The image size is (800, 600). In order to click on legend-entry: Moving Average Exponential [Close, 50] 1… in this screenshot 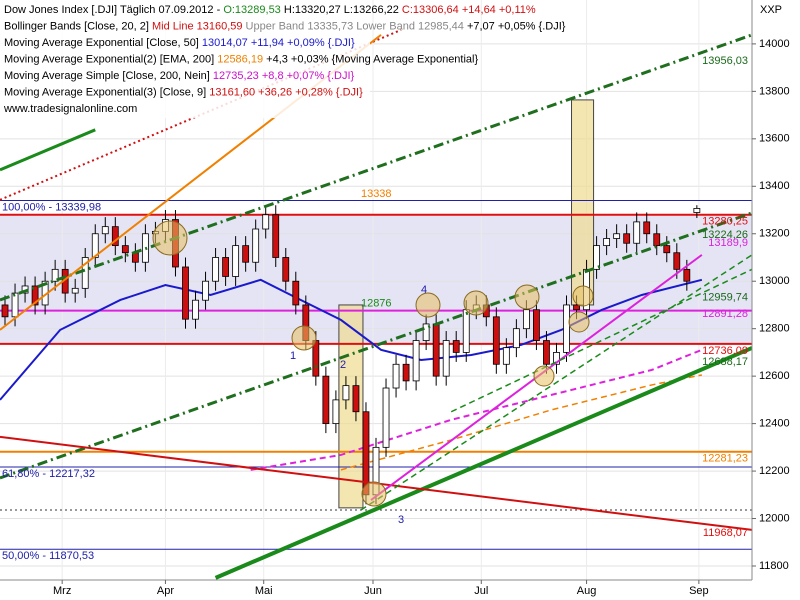, I will do `click(179, 43)`.